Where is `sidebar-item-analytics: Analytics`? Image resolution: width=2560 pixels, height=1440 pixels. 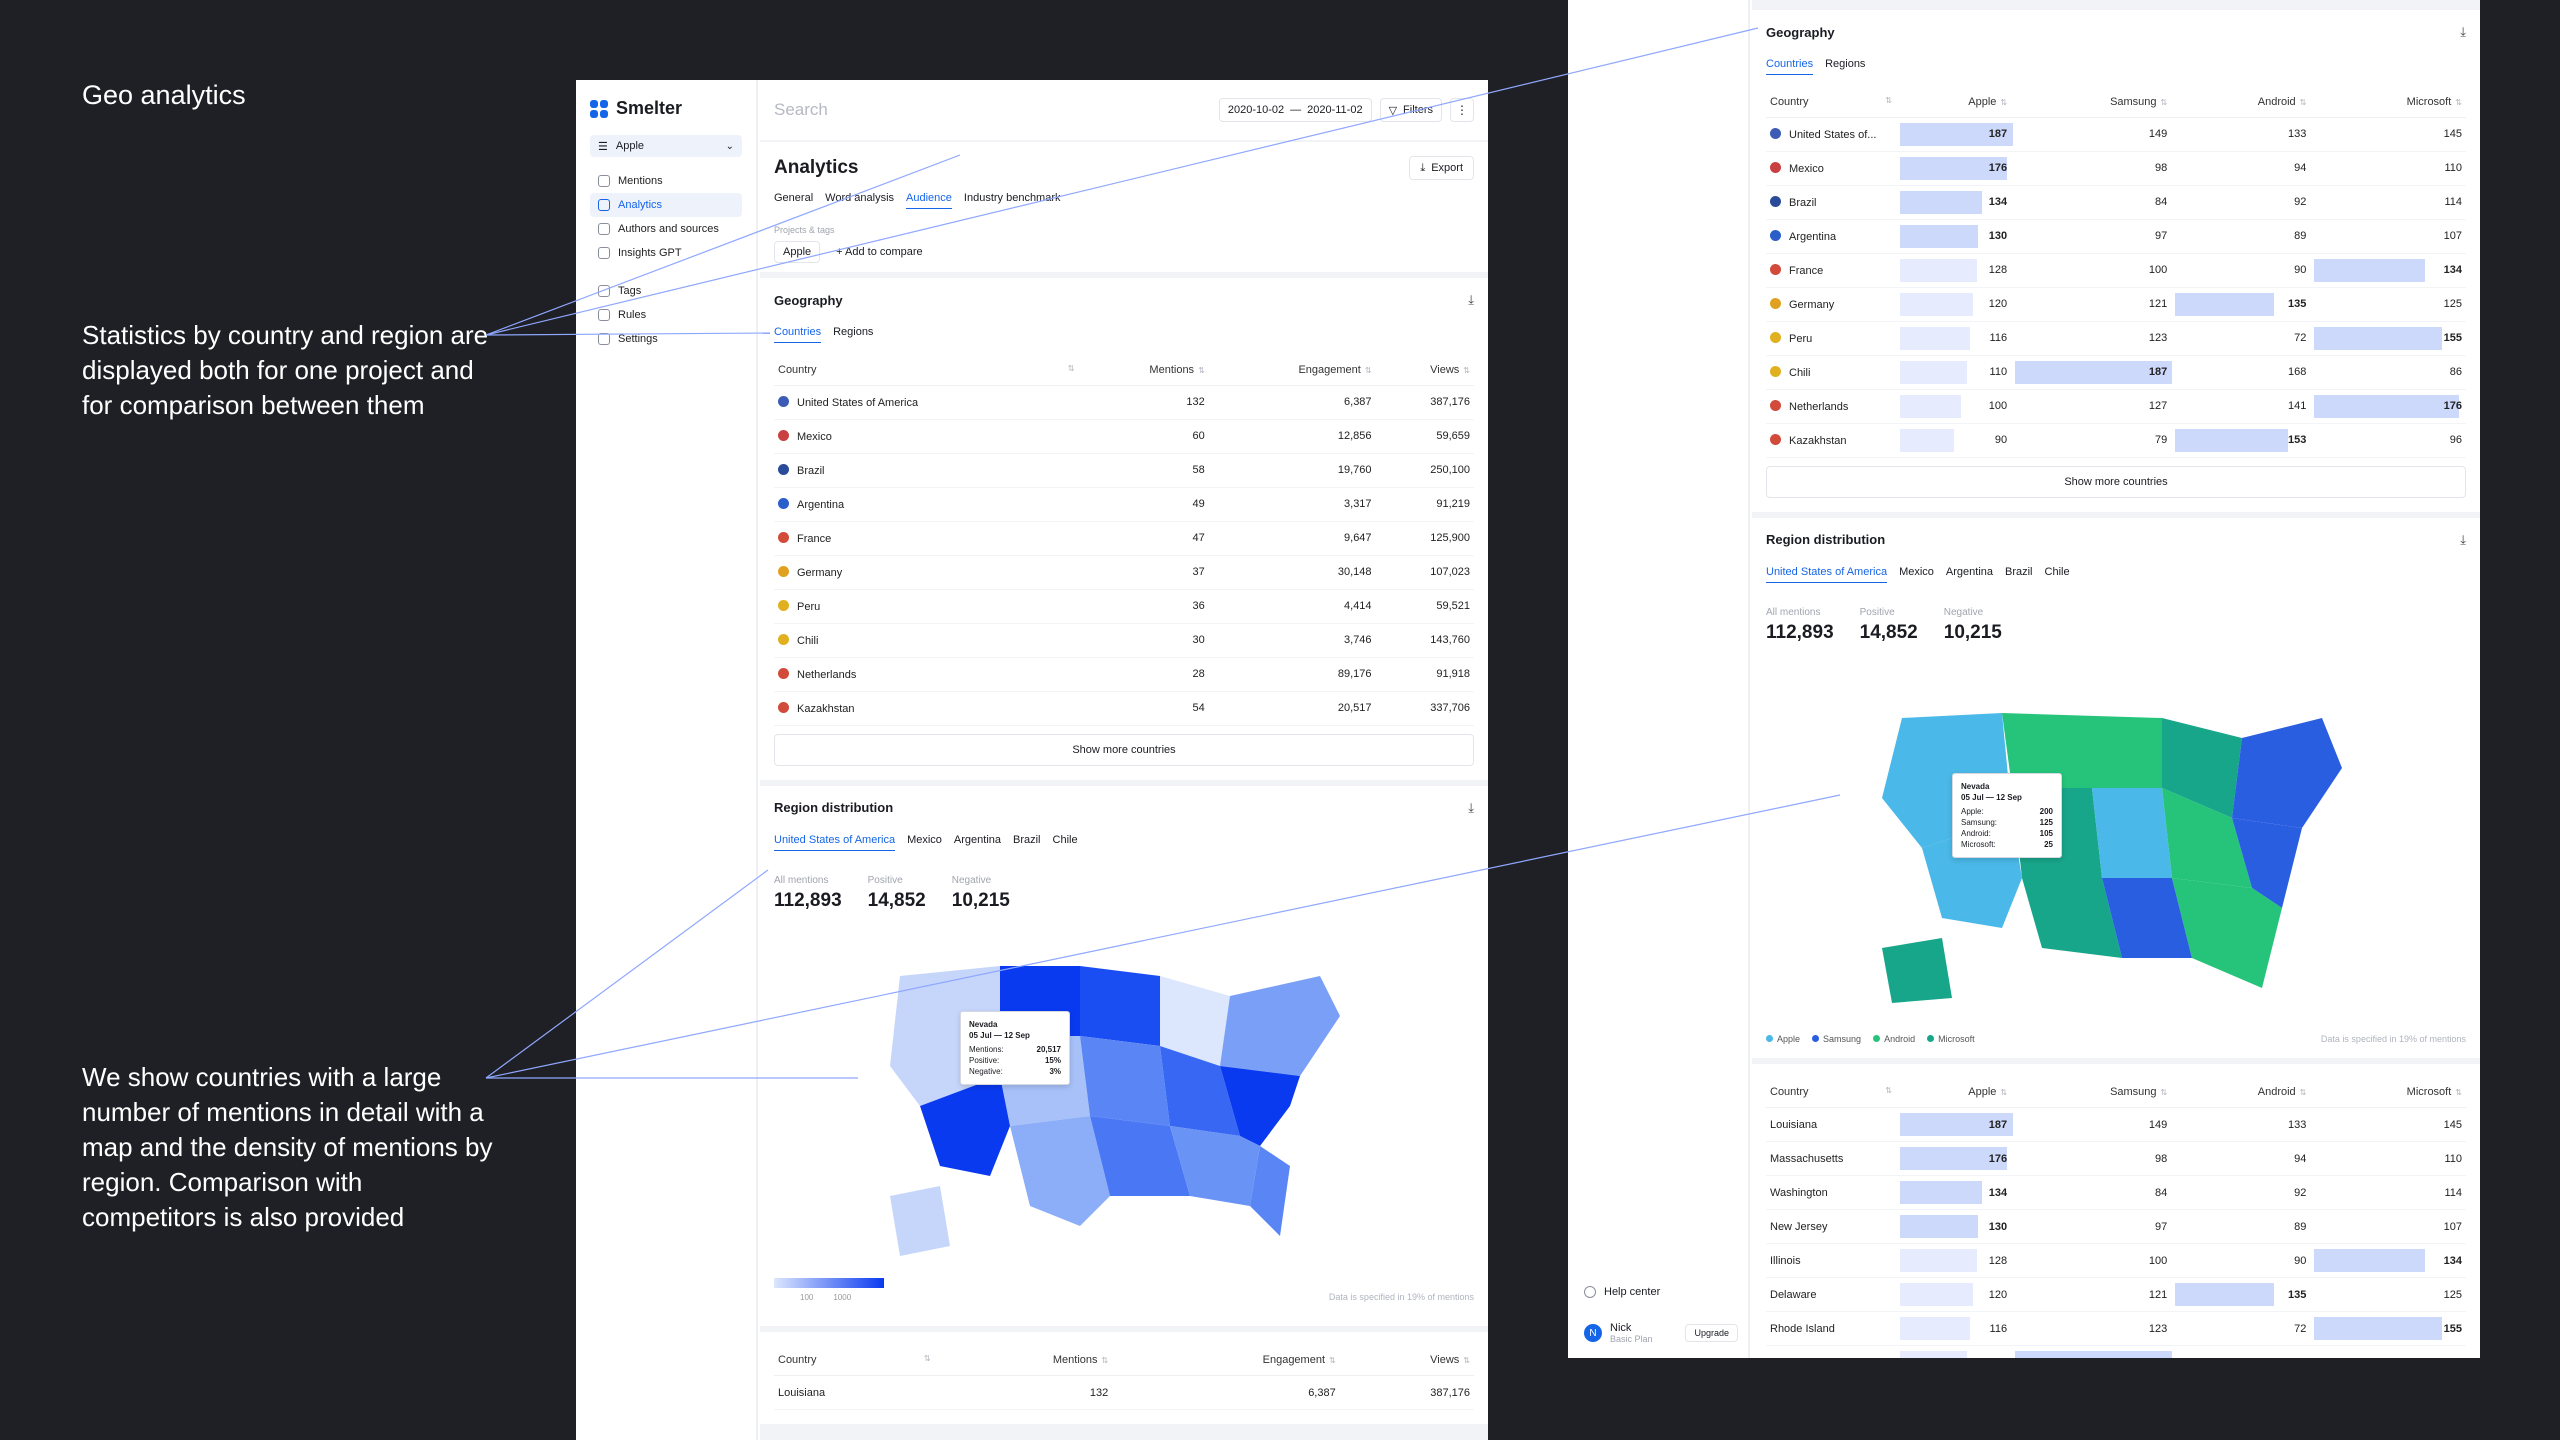
sidebar-item-analytics: Analytics is located at coordinates (666, 205).